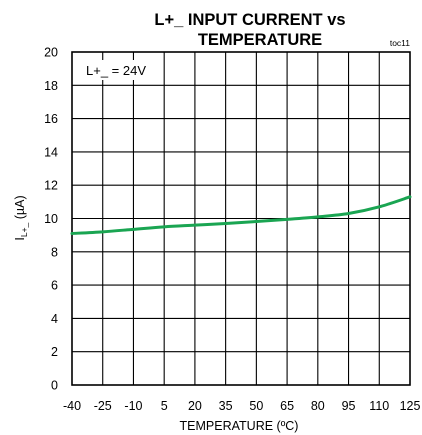 This screenshot has height=435, width=422. Describe the element at coordinates (287, 406) in the screenshot. I see `x-tick-label: 65` at that location.